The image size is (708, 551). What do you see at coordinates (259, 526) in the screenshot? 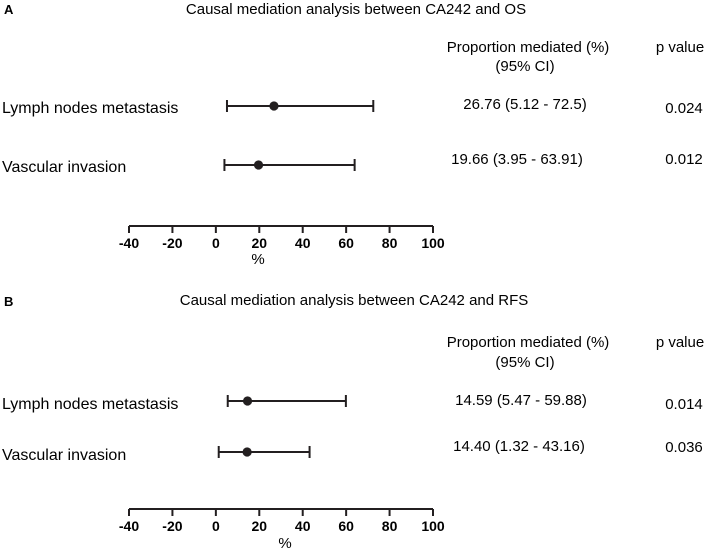
I see `panel-b-tick-label-3: 20` at bounding box center [259, 526].